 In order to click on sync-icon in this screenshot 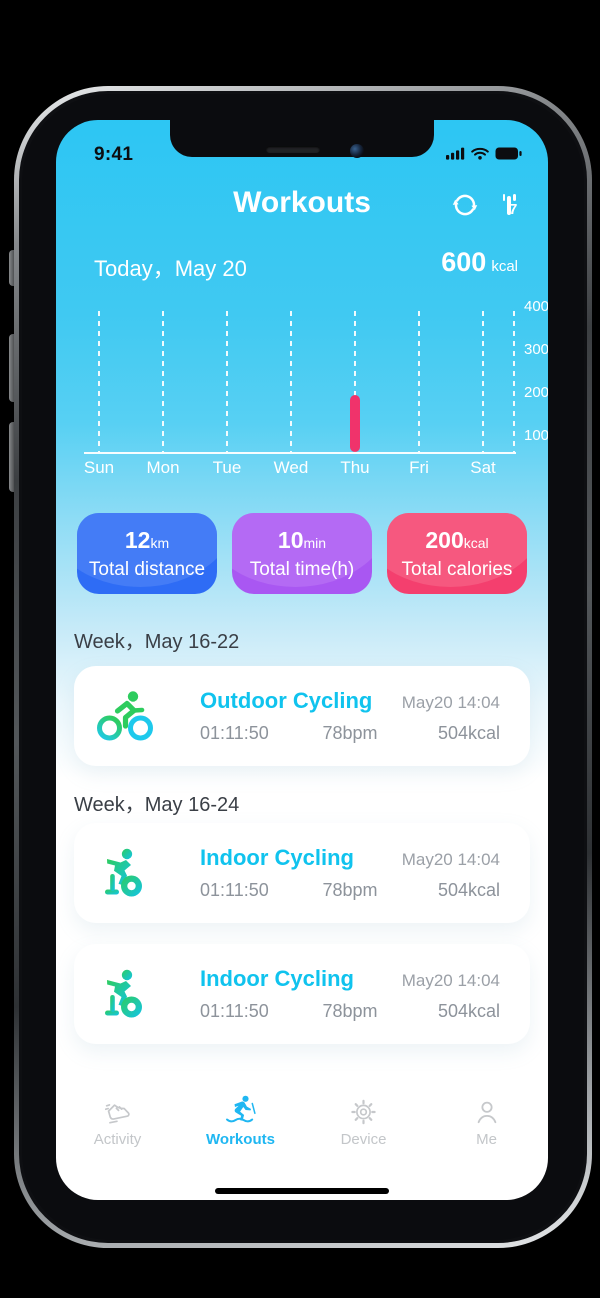, I will do `click(465, 205)`.